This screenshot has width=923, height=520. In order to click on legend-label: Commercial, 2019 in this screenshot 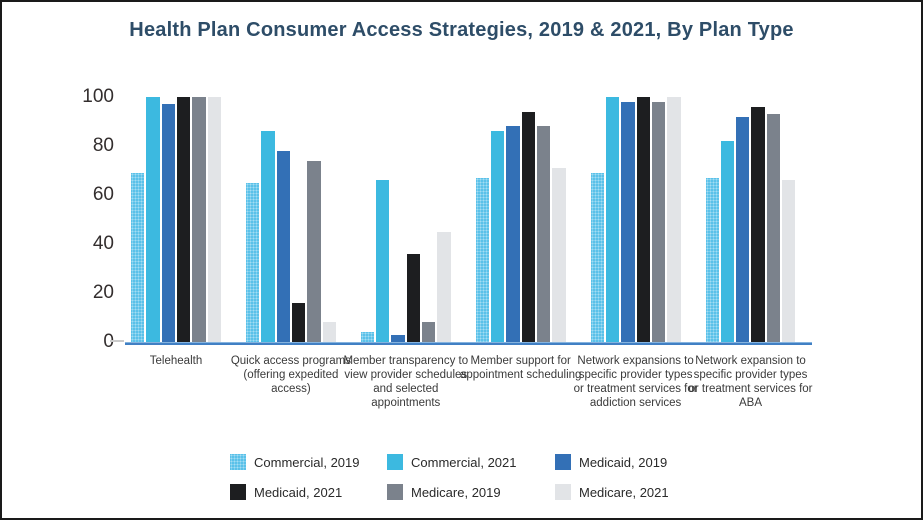, I will do `click(307, 462)`.